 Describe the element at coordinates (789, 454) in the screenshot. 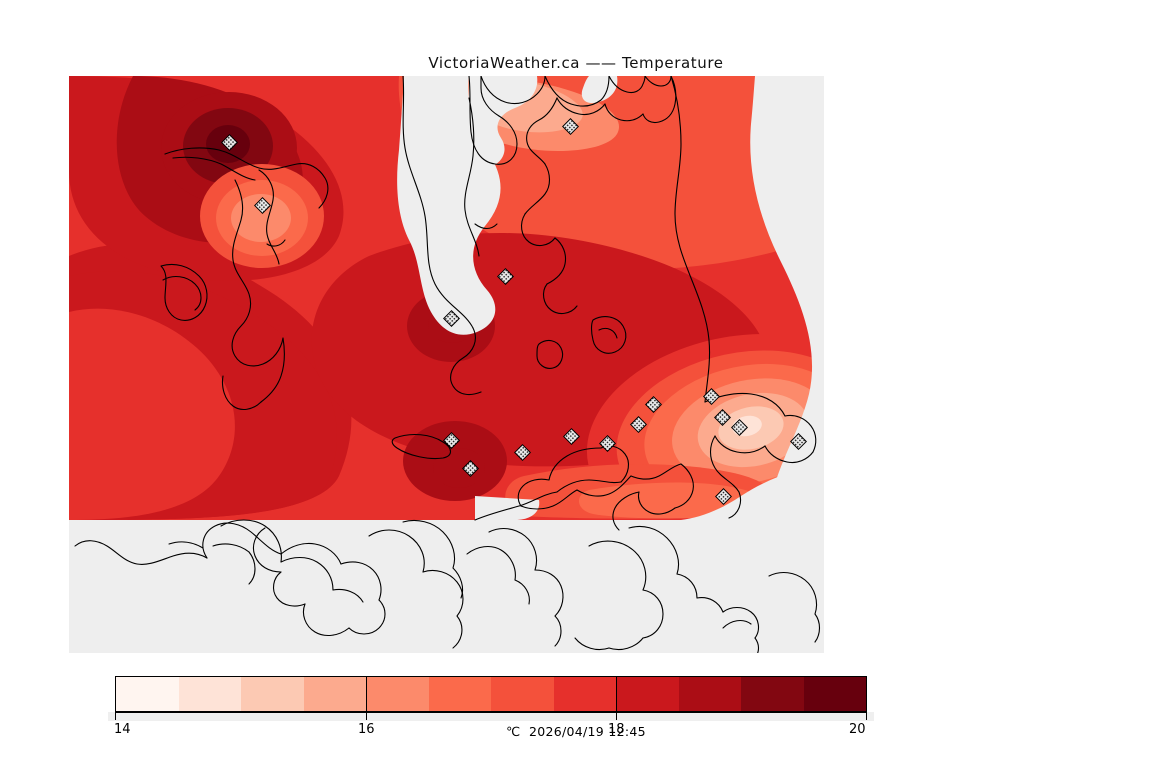

I see `coastline-east-tip2` at that location.